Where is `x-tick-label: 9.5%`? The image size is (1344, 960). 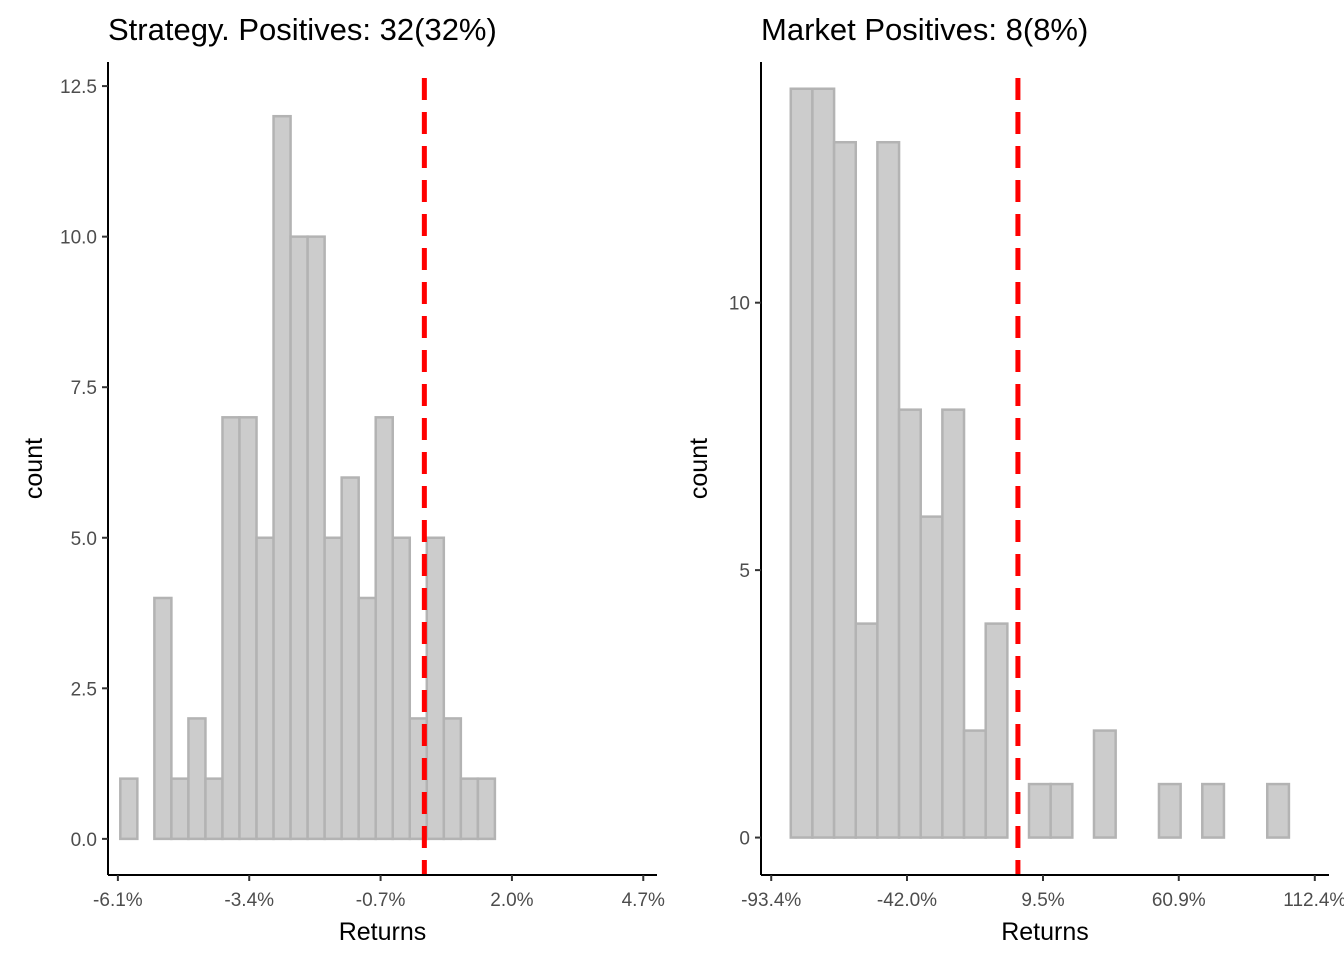
x-tick-label: 9.5% is located at coordinates (1042, 900).